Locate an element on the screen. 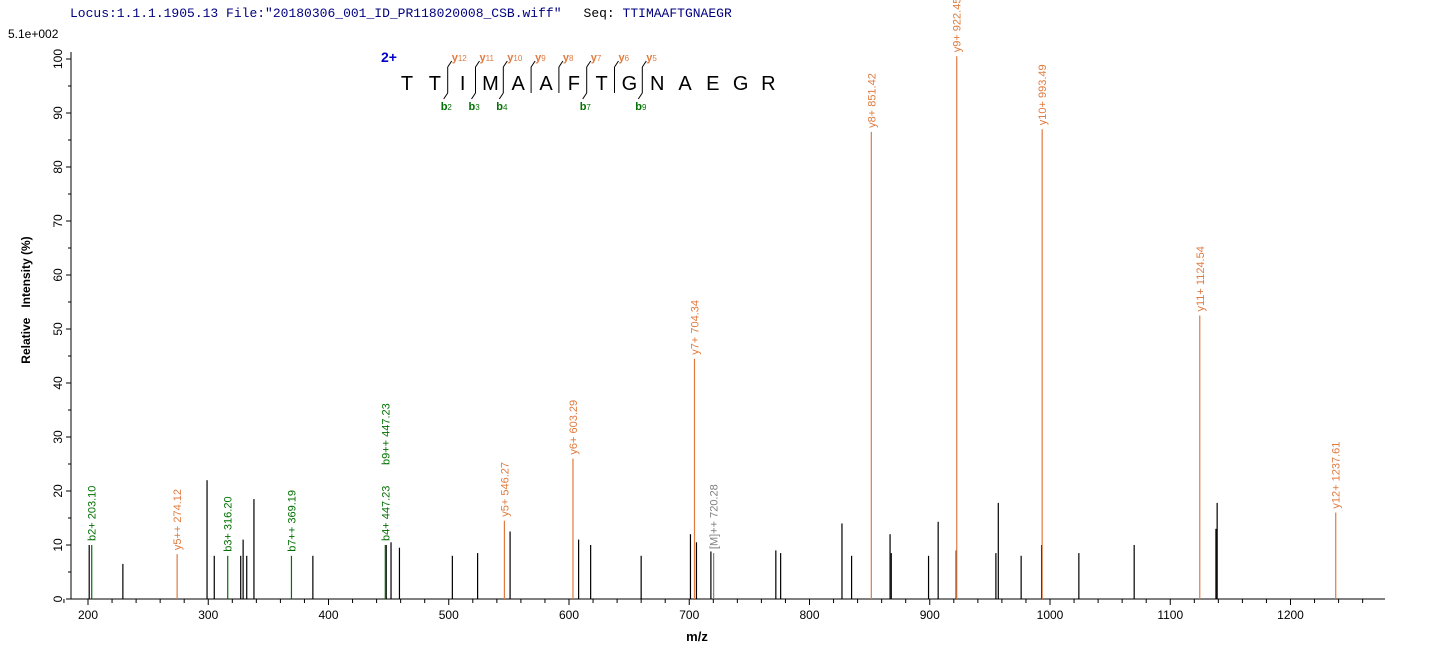 Image resolution: width=1436 pixels, height=658 pixels. y-ion-label: y6 is located at coordinates (624, 58).